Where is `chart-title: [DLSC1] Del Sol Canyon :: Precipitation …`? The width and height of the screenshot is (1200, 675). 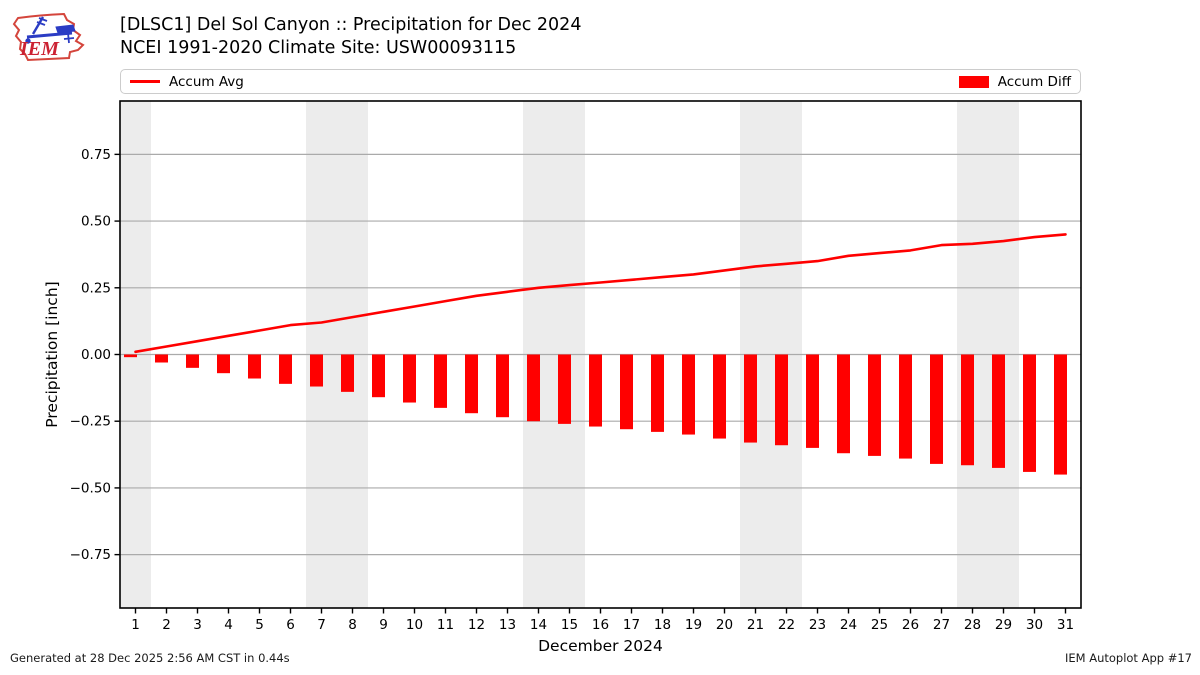 chart-title: [DLSC1] Del Sol Canyon :: Precipitation … is located at coordinates (350, 37).